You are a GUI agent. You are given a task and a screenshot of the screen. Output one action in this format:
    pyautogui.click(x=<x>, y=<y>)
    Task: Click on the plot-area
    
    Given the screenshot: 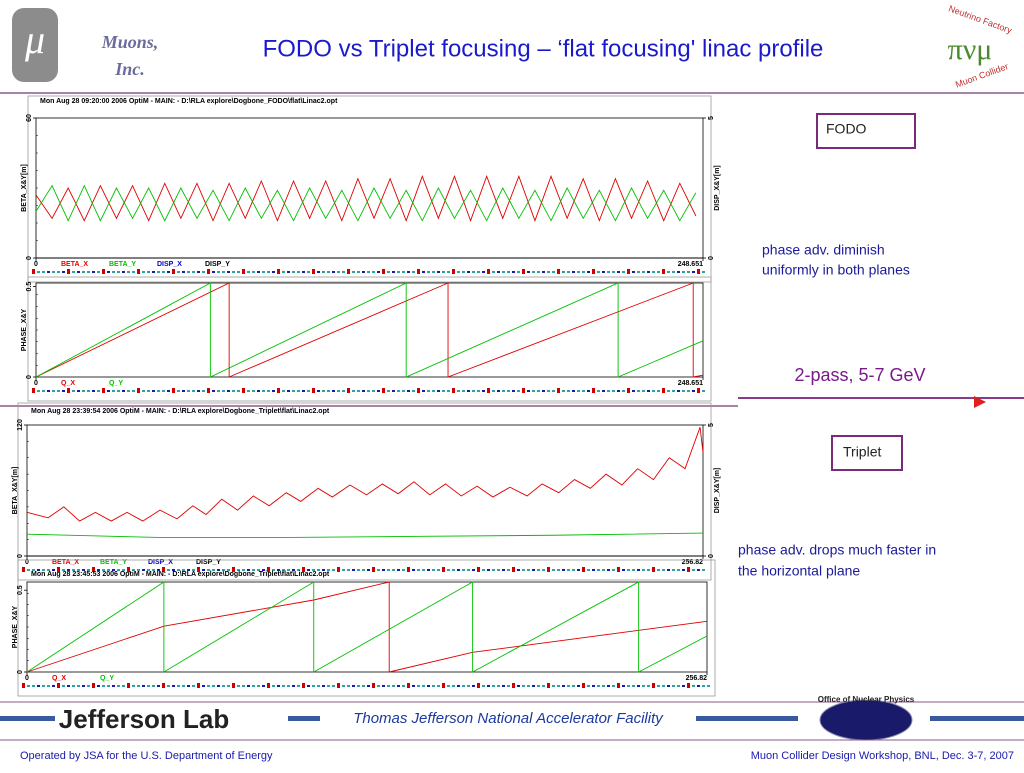 What is the action you would take?
    pyautogui.click(x=369, y=188)
    